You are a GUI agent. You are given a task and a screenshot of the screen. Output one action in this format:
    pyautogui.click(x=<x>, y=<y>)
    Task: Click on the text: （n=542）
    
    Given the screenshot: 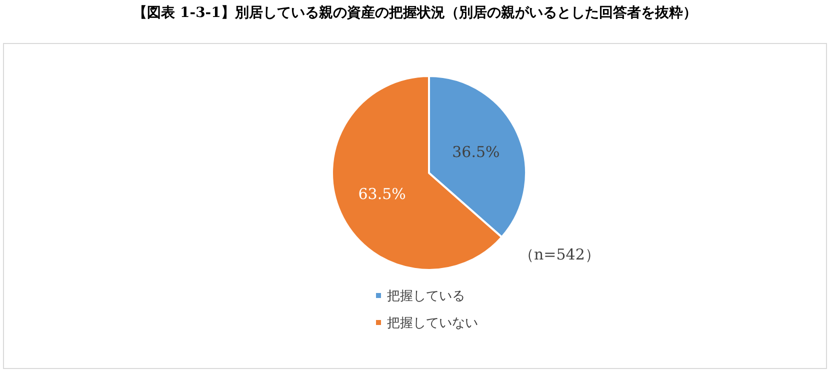 What is the action you would take?
    pyautogui.click(x=559, y=255)
    